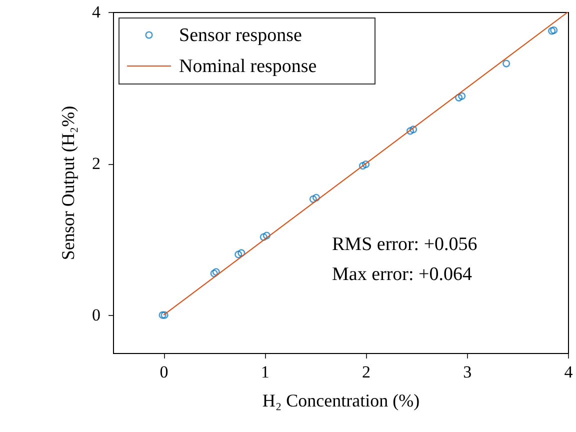  Describe the element at coordinates (265, 372) in the screenshot. I see `x-tick-label: 1` at that location.